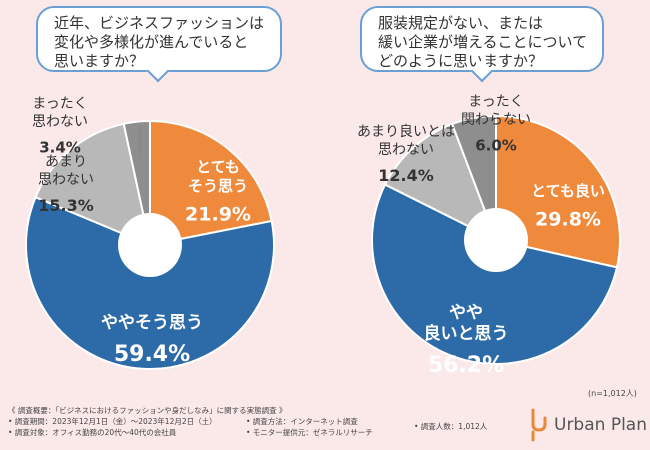 The image size is (650, 450). What do you see at coordinates (309, 427) in the screenshot?
I see `survey-footer-col2: • 調査方法：インターネット調査 • モニター提供元：ゼネラルリサーチ` at bounding box center [309, 427].